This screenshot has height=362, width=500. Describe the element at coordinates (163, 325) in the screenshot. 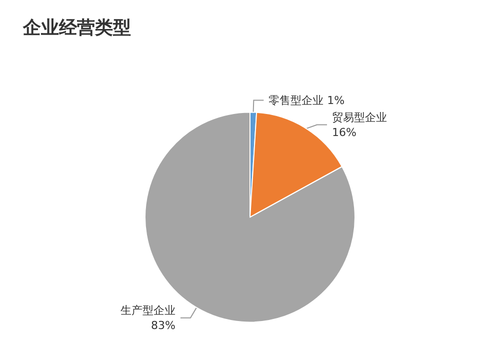

I see `data-label: 83%` at that location.